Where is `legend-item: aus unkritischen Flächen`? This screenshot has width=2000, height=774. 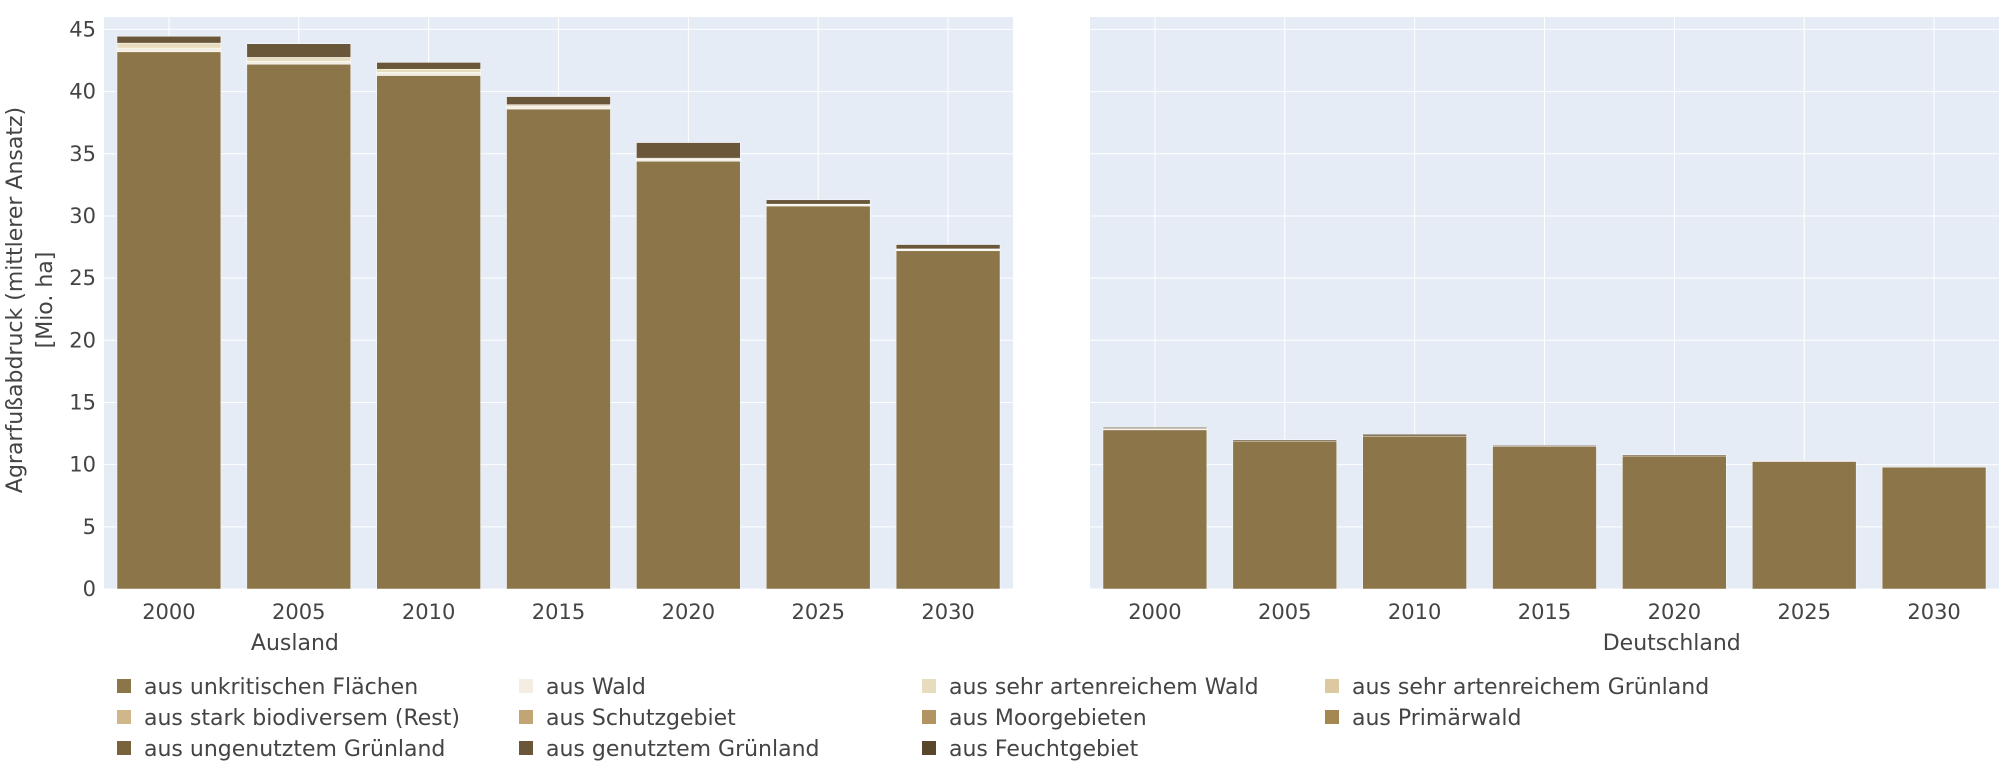
legend-item: aus unkritischen Flächen is located at coordinates (267, 687).